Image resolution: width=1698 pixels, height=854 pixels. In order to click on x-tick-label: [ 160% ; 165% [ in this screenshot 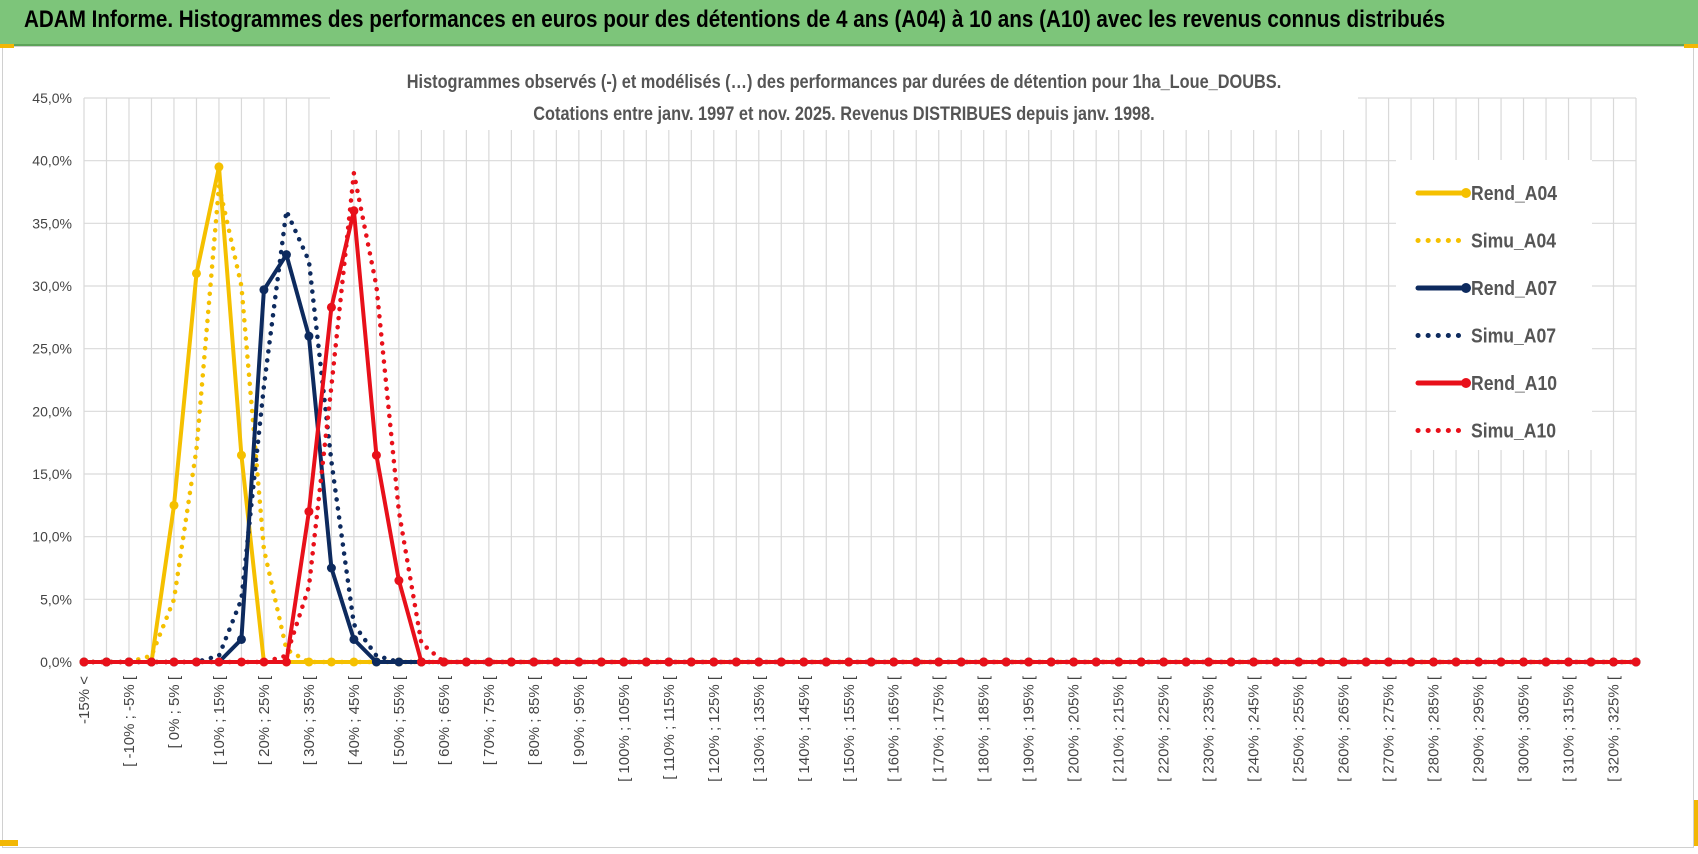, I will do `click(894, 728)`.